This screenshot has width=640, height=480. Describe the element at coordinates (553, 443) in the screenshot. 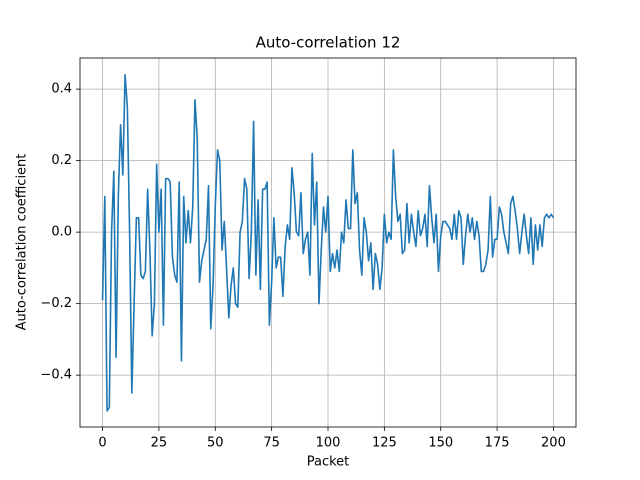

I see `x-tick-label: 200` at that location.